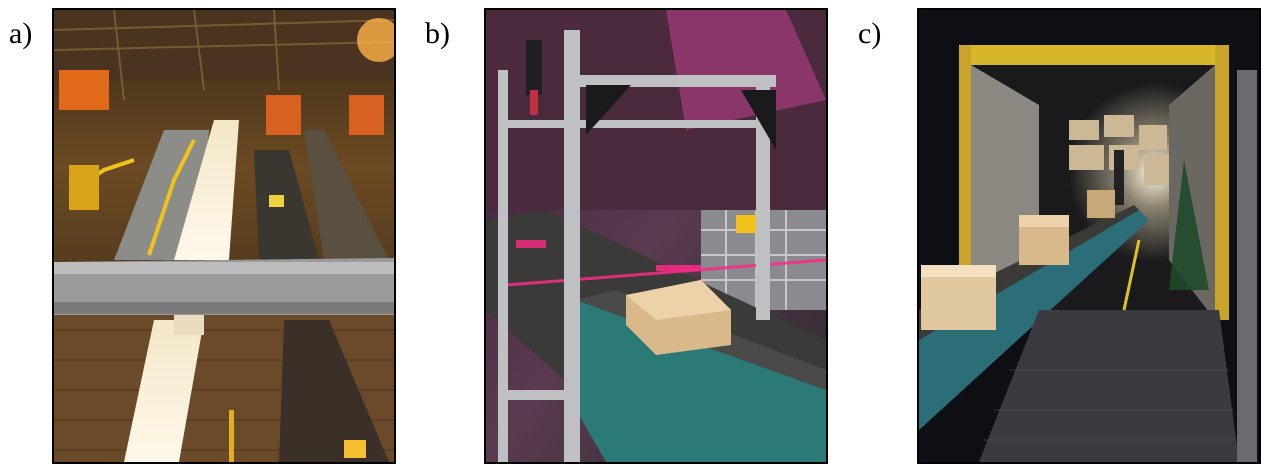  Describe the element at coordinates (437, 33) in the screenshot. I see `panel-b-label: b)` at that location.